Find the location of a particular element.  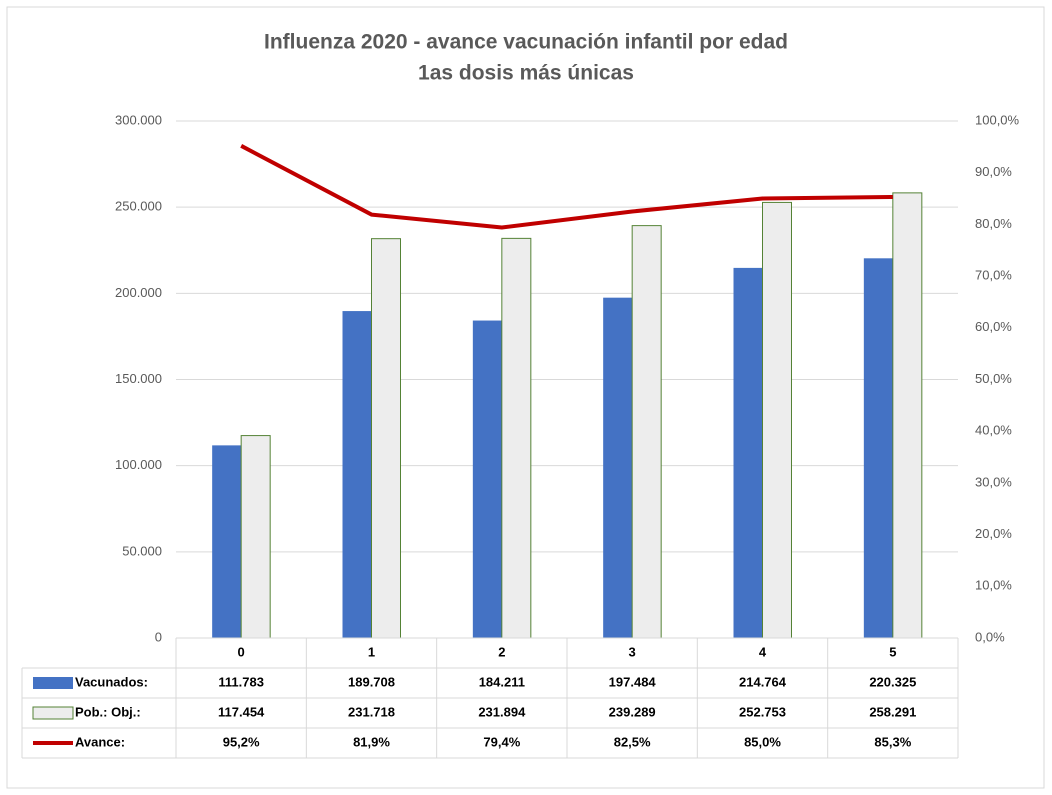

y-tick-label: 250.000 is located at coordinates (138, 206).